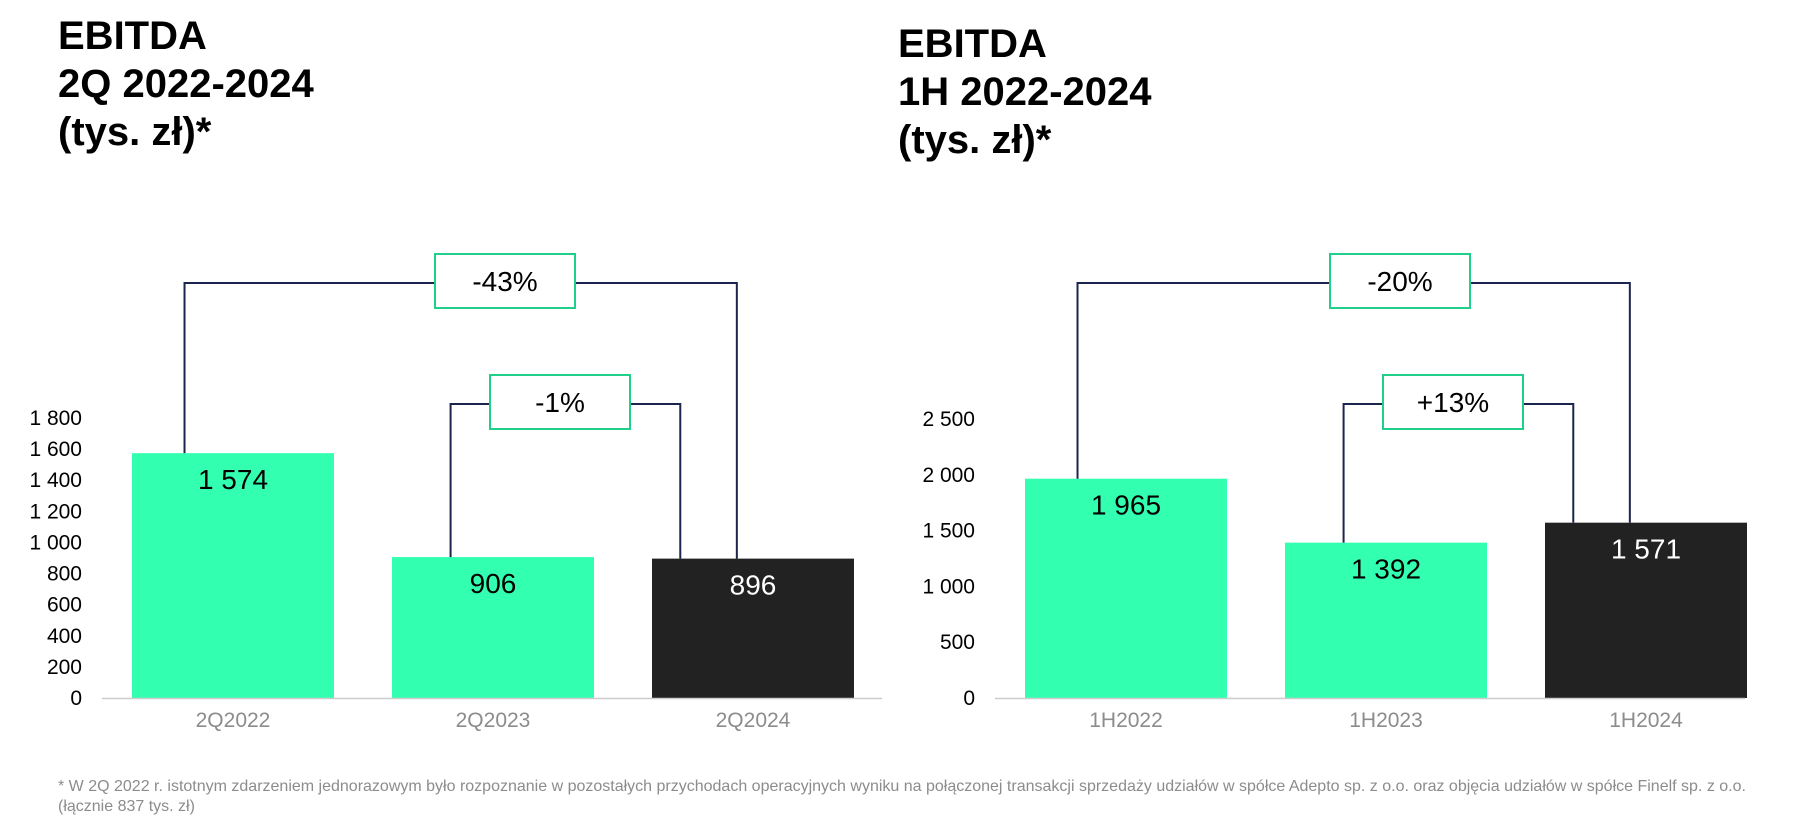 Image resolution: width=1797 pixels, height=821 pixels. I want to click on y-tick-label: 2 500, so click(948, 419).